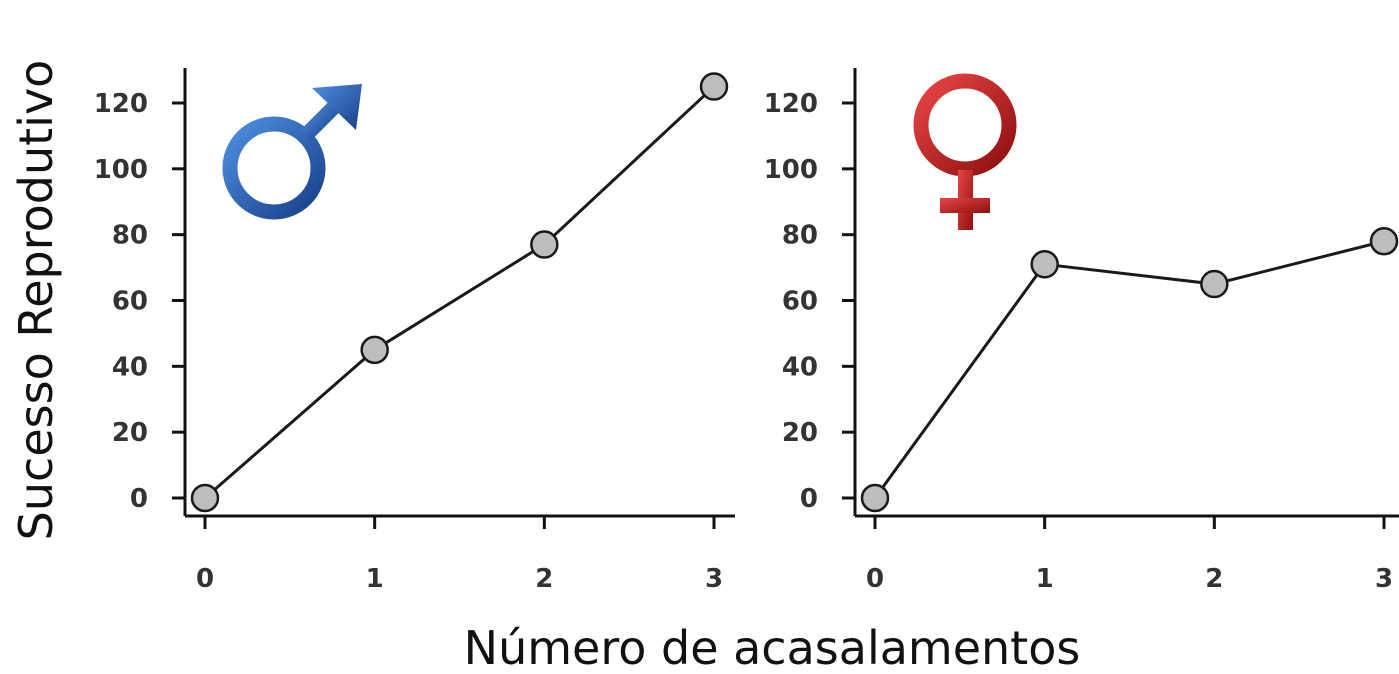  What do you see at coordinates (1129, 369) in the screenshot?
I see `series-line` at bounding box center [1129, 369].